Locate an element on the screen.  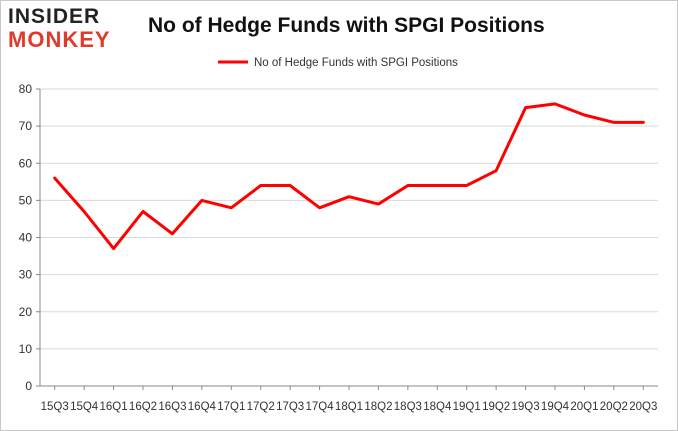
y-tick-label-80: 80 is located at coordinates (26, 89).